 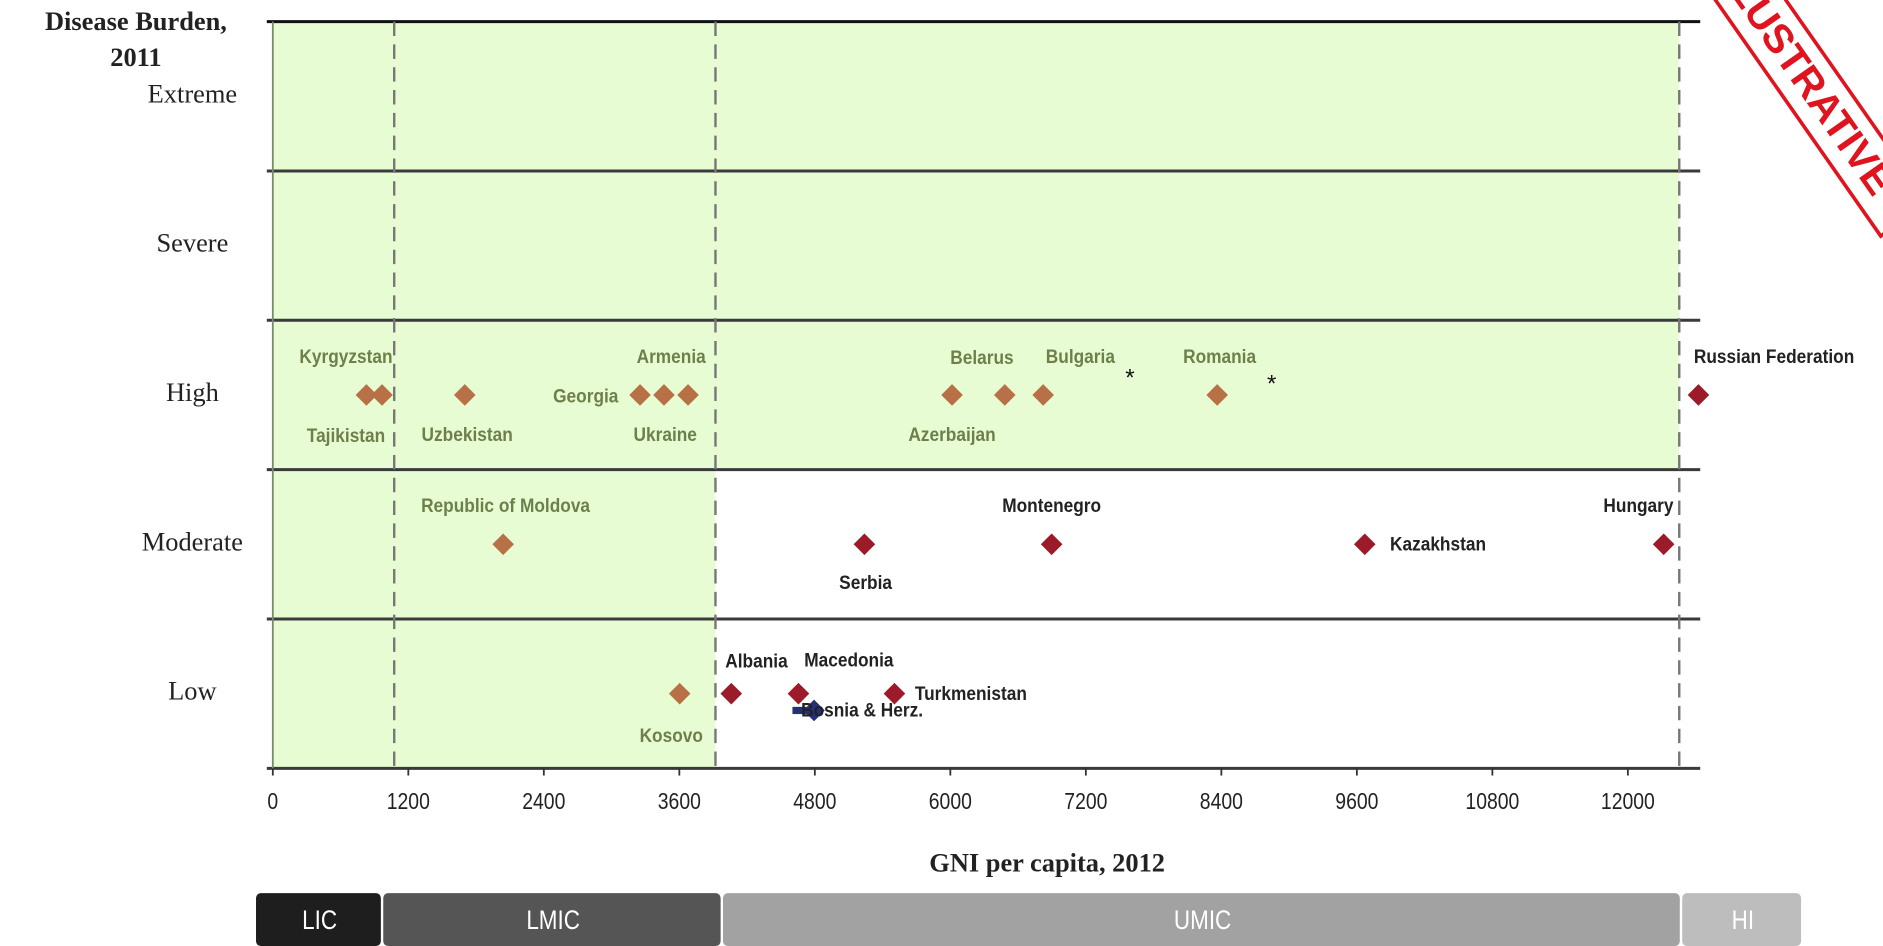 I want to click on x-tick-label: 6000, so click(x=950, y=802).